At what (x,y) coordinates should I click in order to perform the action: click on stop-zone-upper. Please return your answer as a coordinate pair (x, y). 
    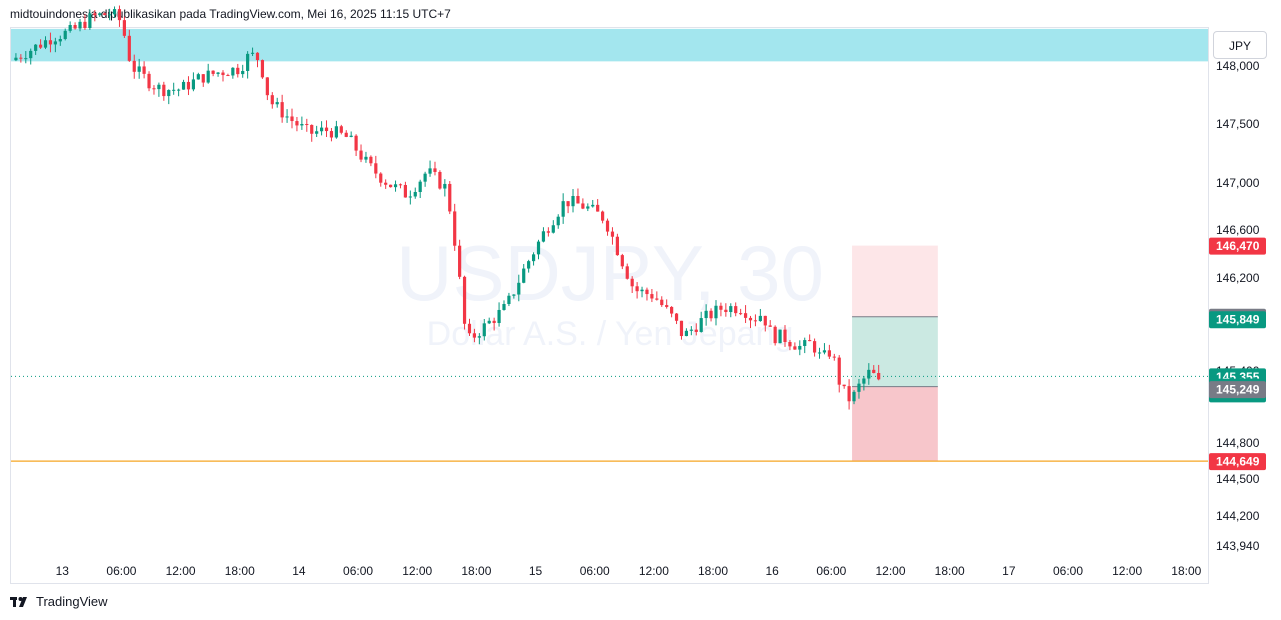
    Looking at the image, I should click on (895, 281).